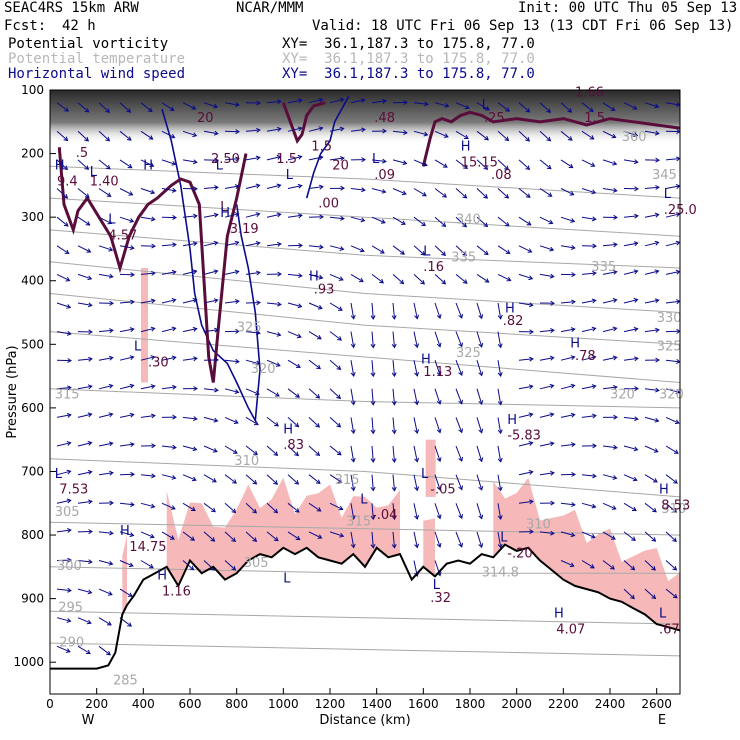 Image resolution: width=740 pixels, height=740 pixels. I want to click on x-tick-label: 1400, so click(376, 704).